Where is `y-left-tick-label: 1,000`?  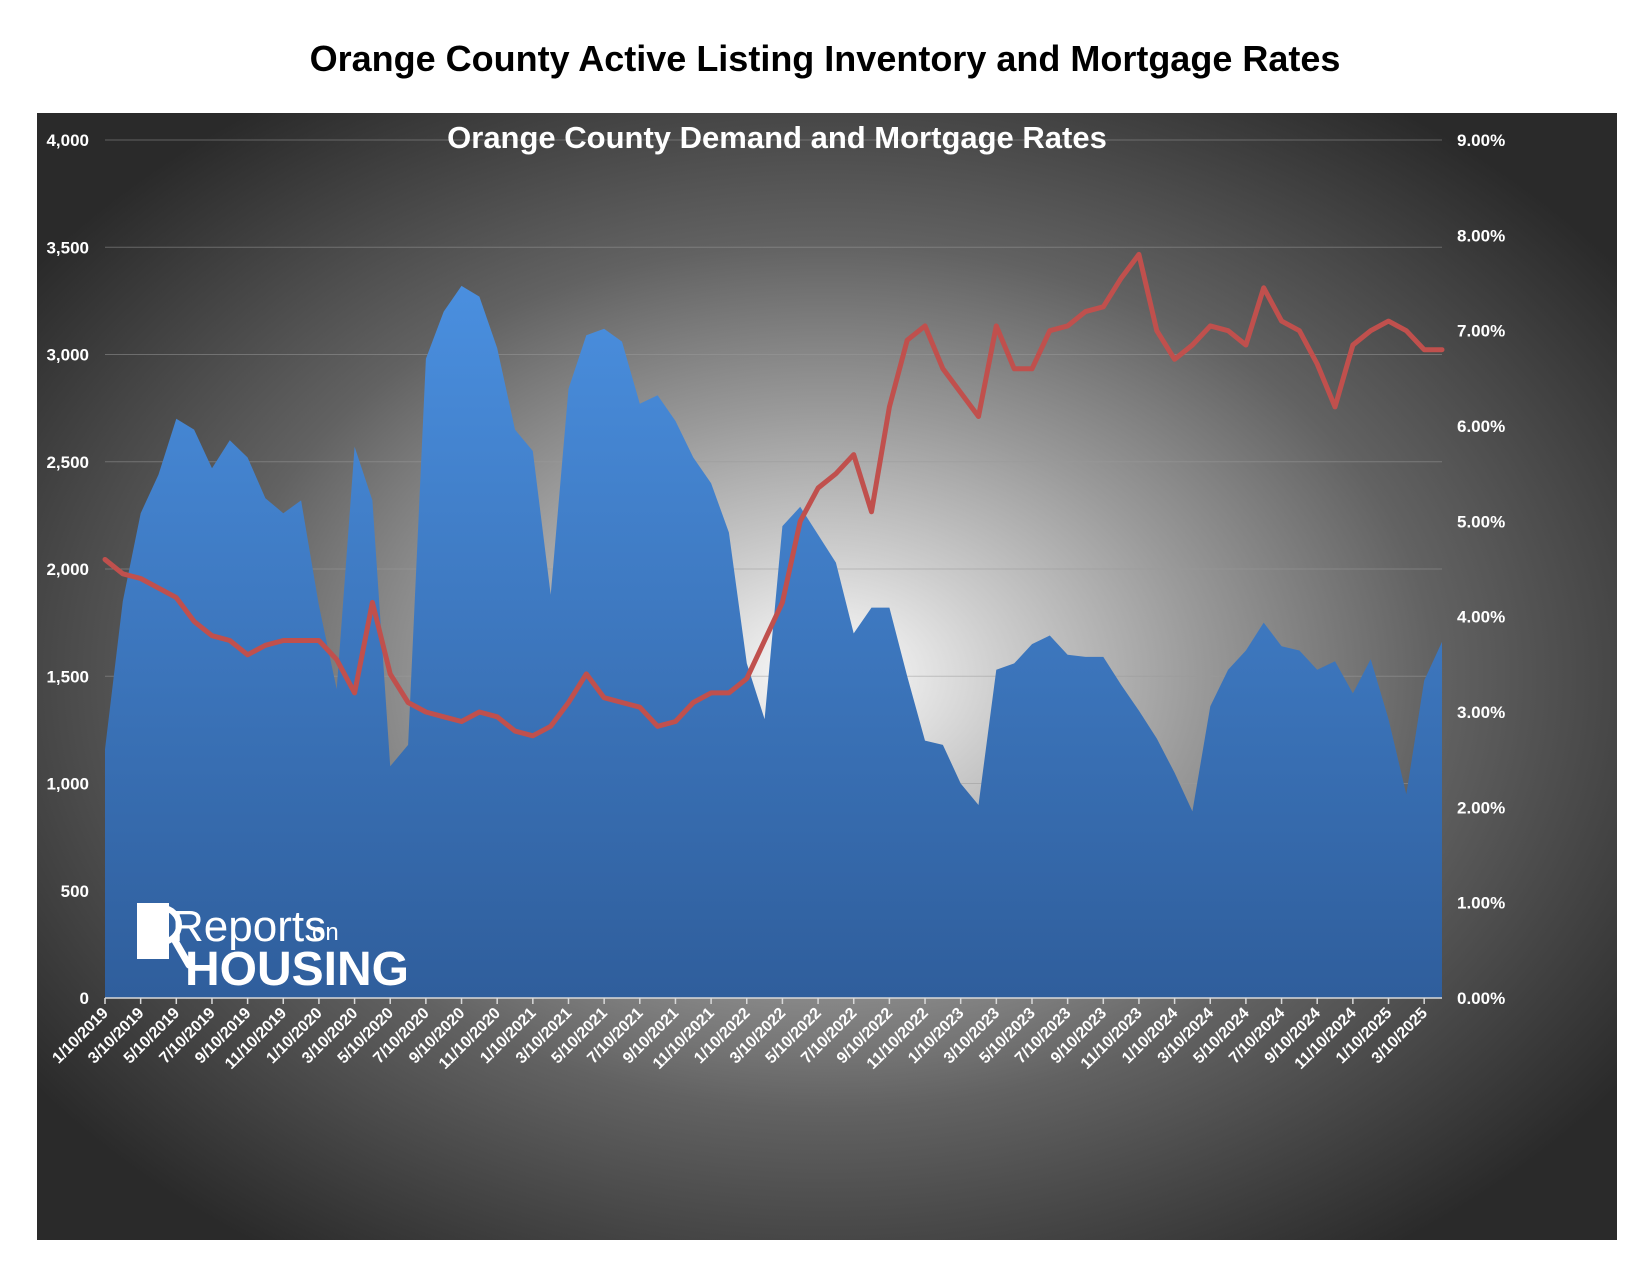
y-left-tick-label: 1,000 is located at coordinates (67, 784).